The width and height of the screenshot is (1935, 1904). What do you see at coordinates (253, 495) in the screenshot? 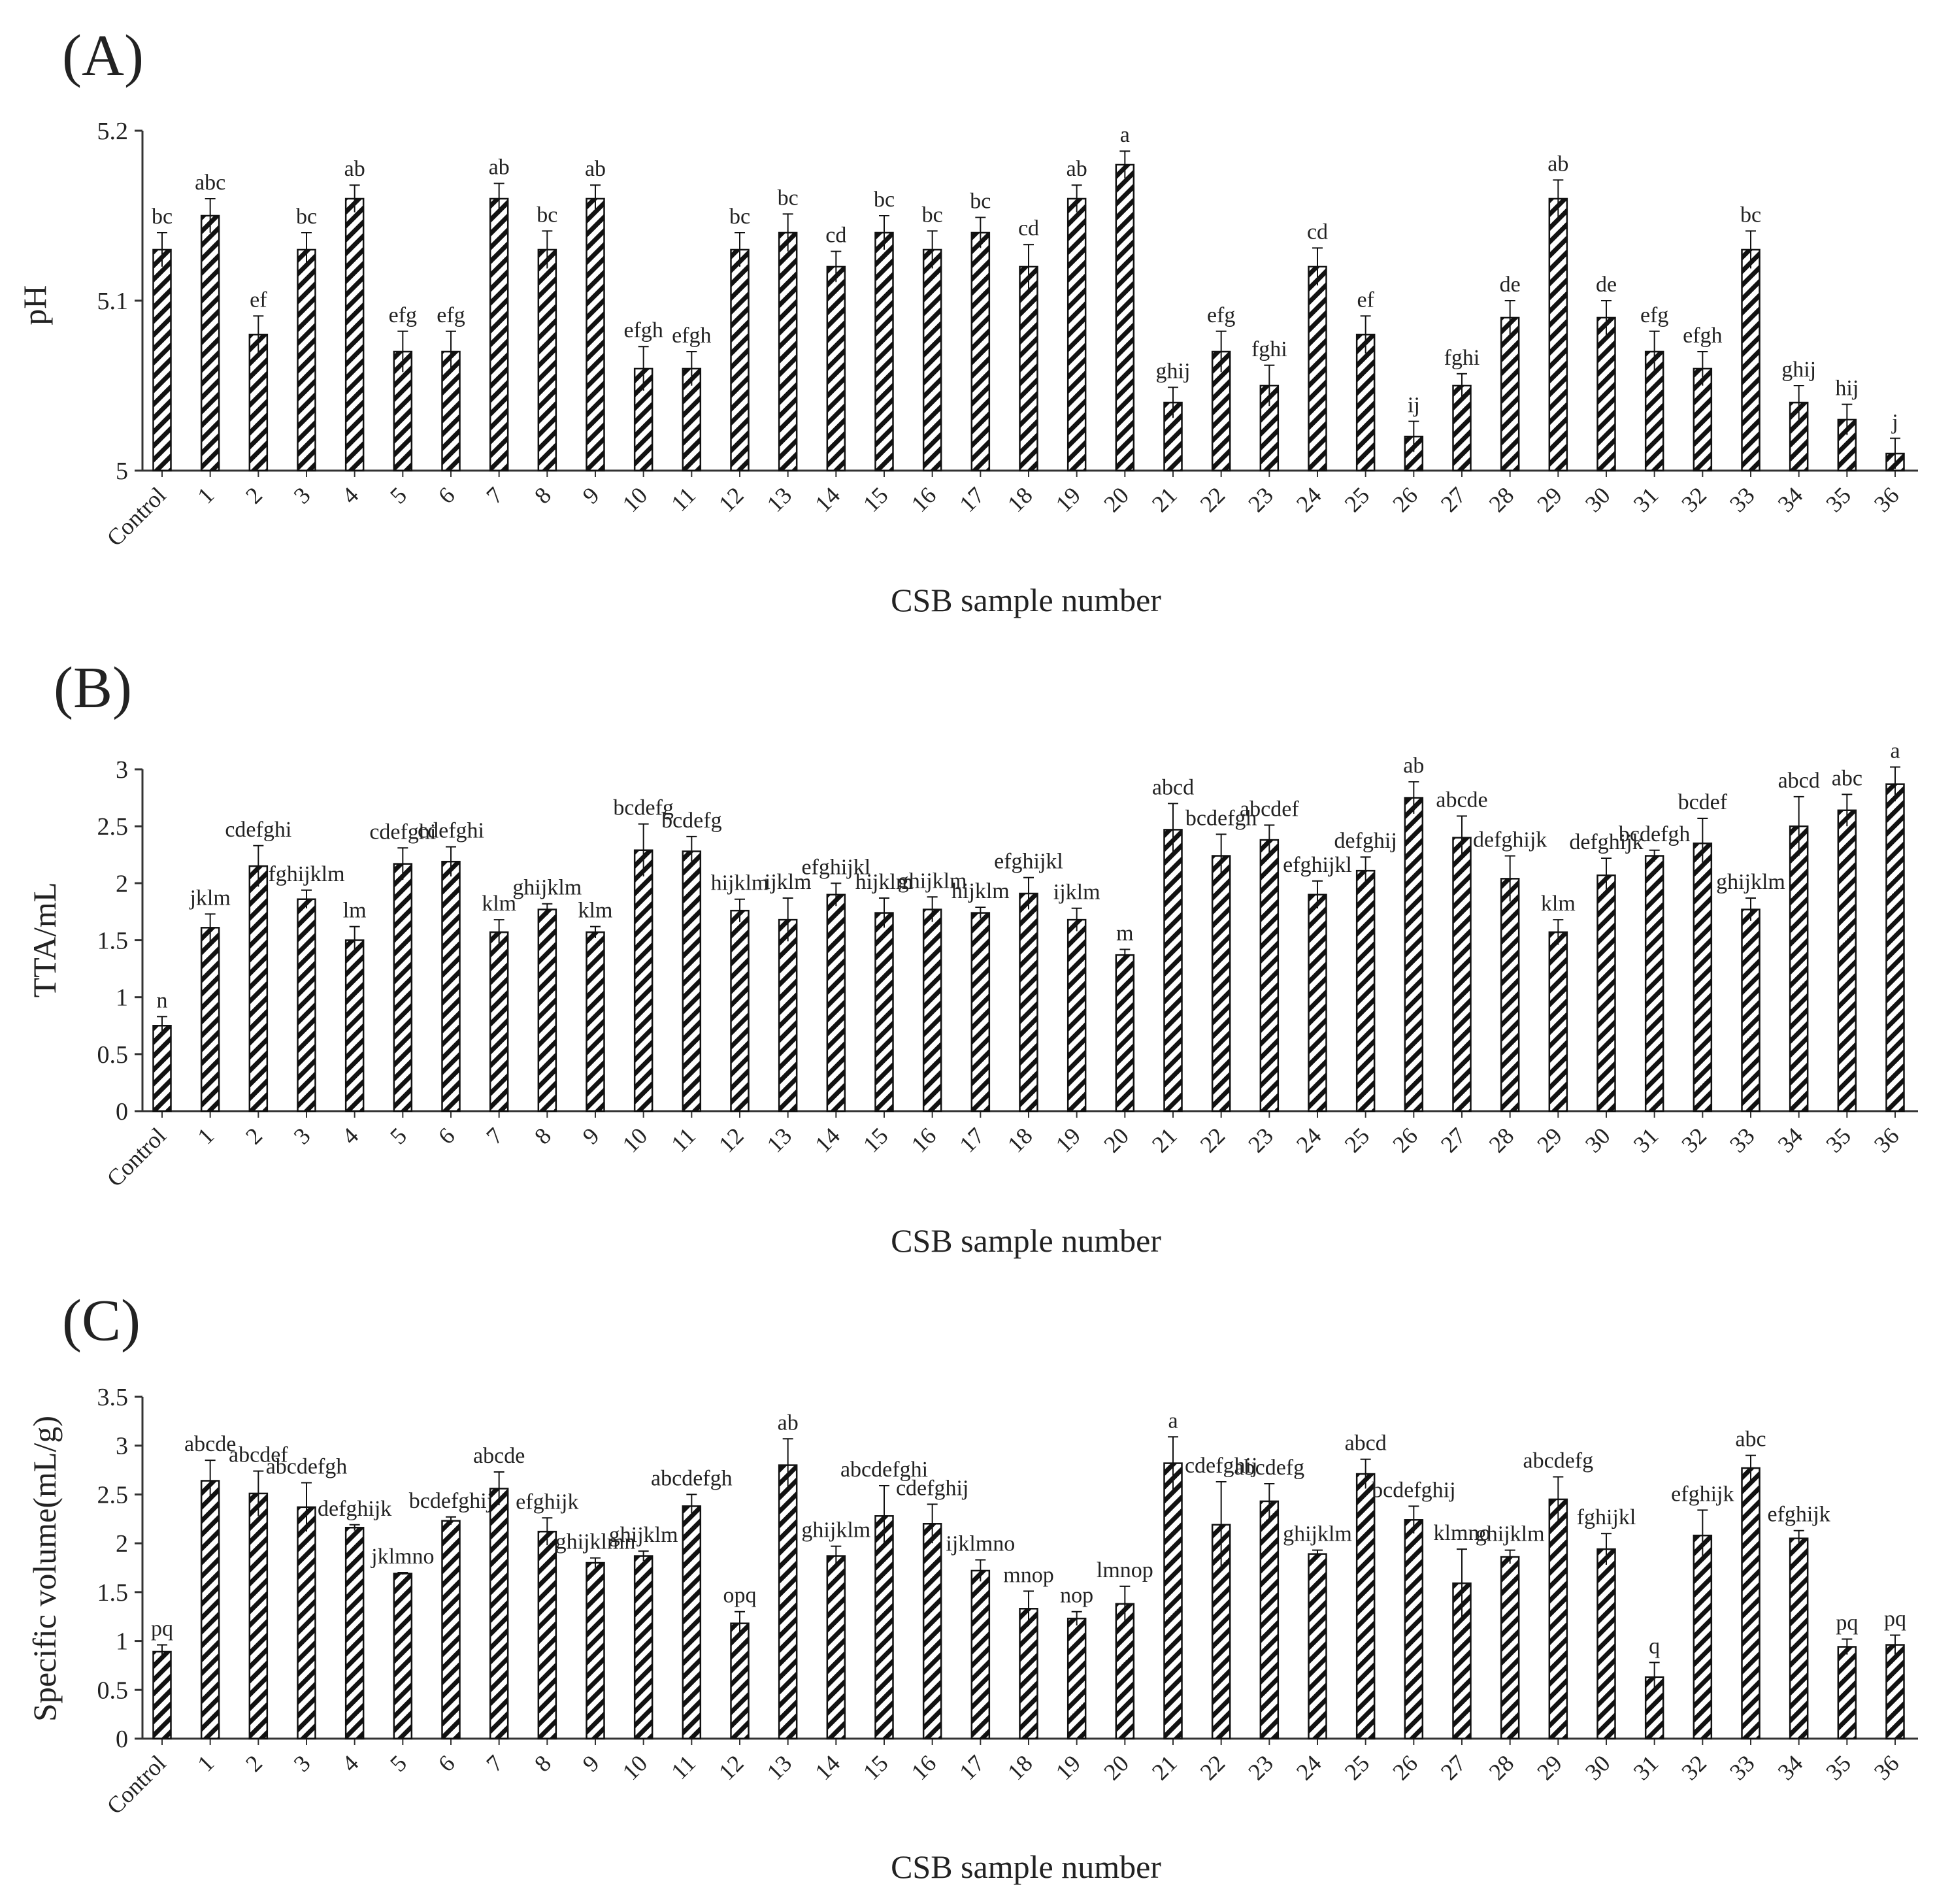
I see `panel-a-x-tick-label: 2` at bounding box center [253, 495].